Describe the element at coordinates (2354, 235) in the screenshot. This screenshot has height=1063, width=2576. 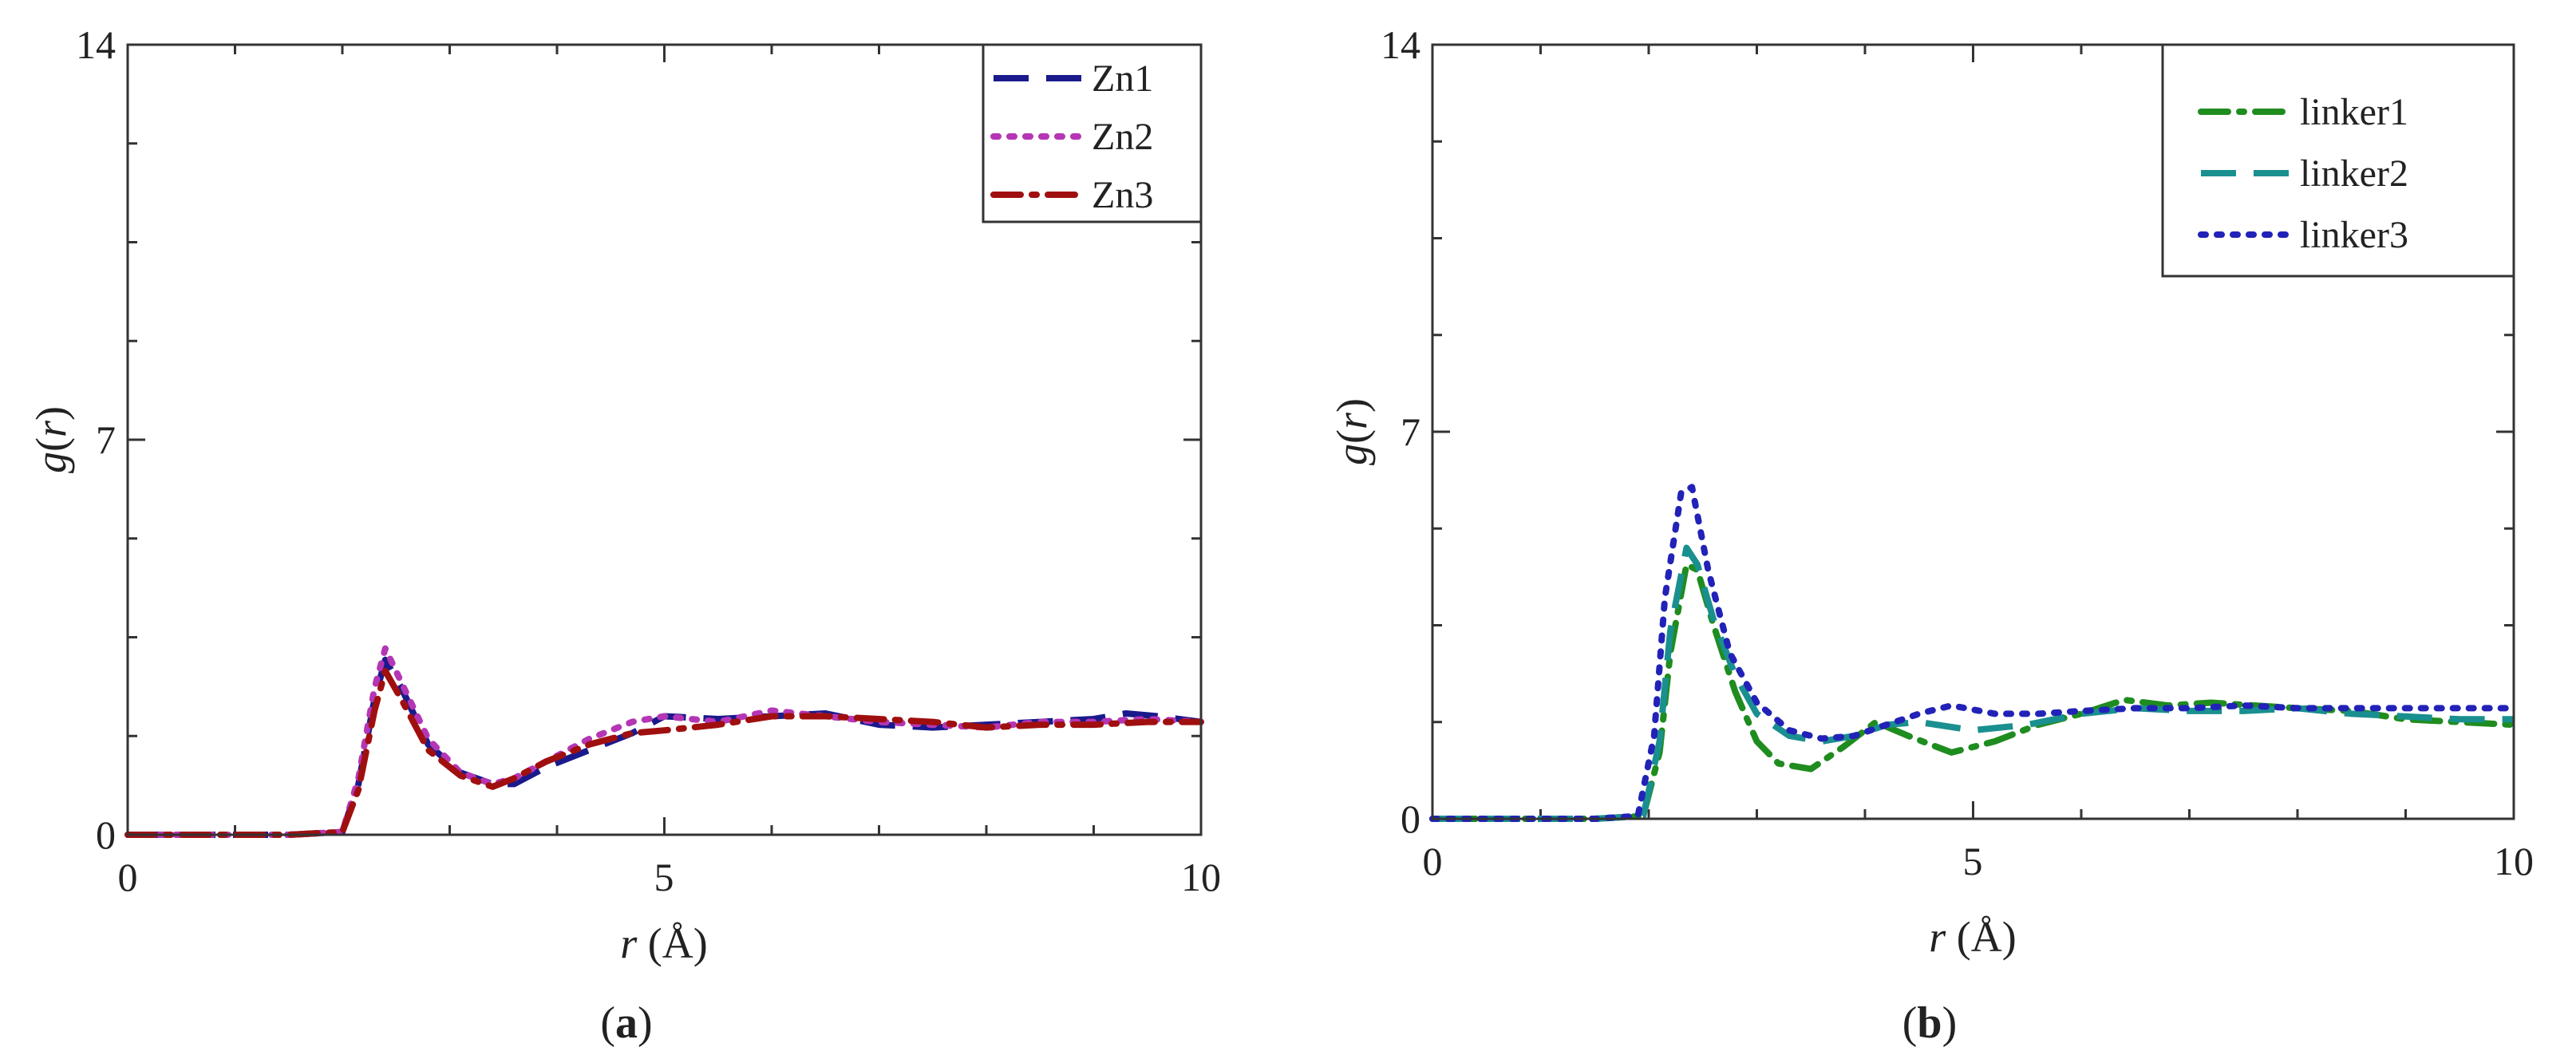
I see `legend-label-linker3: linker3` at that location.